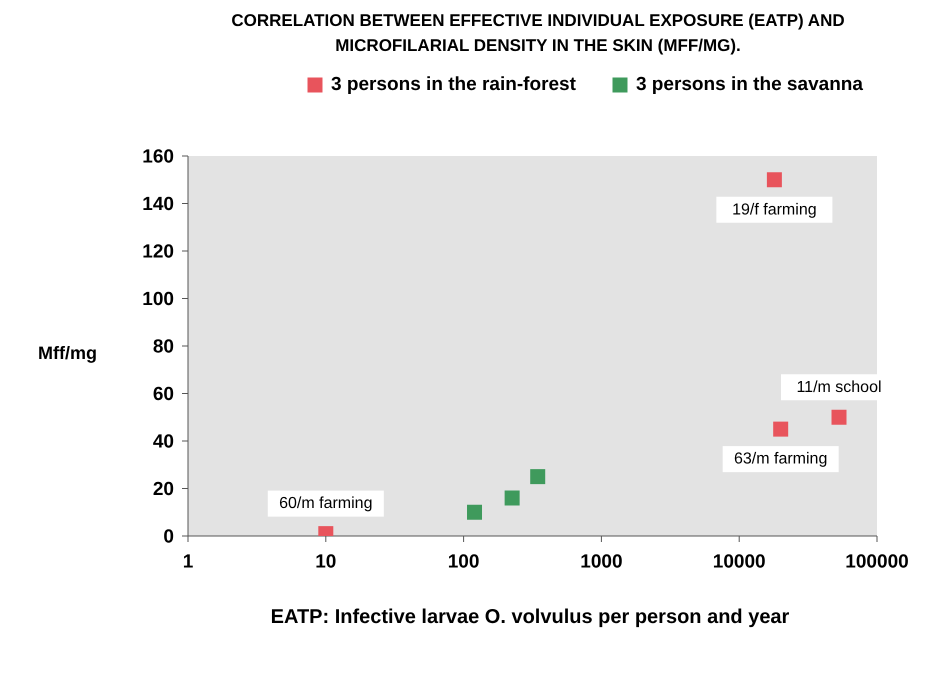  I want to click on y-tick-label: 100, so click(158, 299).